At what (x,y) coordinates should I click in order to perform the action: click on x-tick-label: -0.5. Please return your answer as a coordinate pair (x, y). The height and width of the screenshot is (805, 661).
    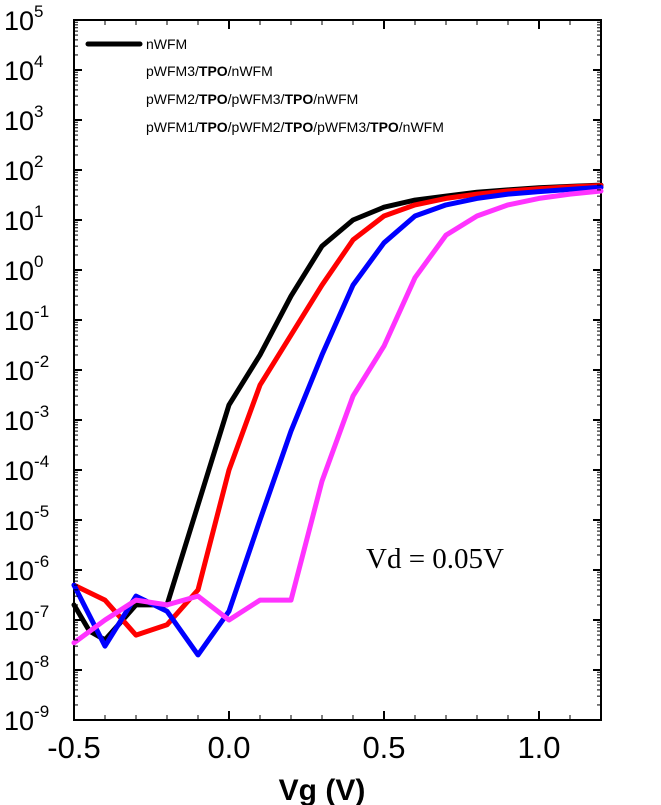
    Looking at the image, I should click on (73, 747).